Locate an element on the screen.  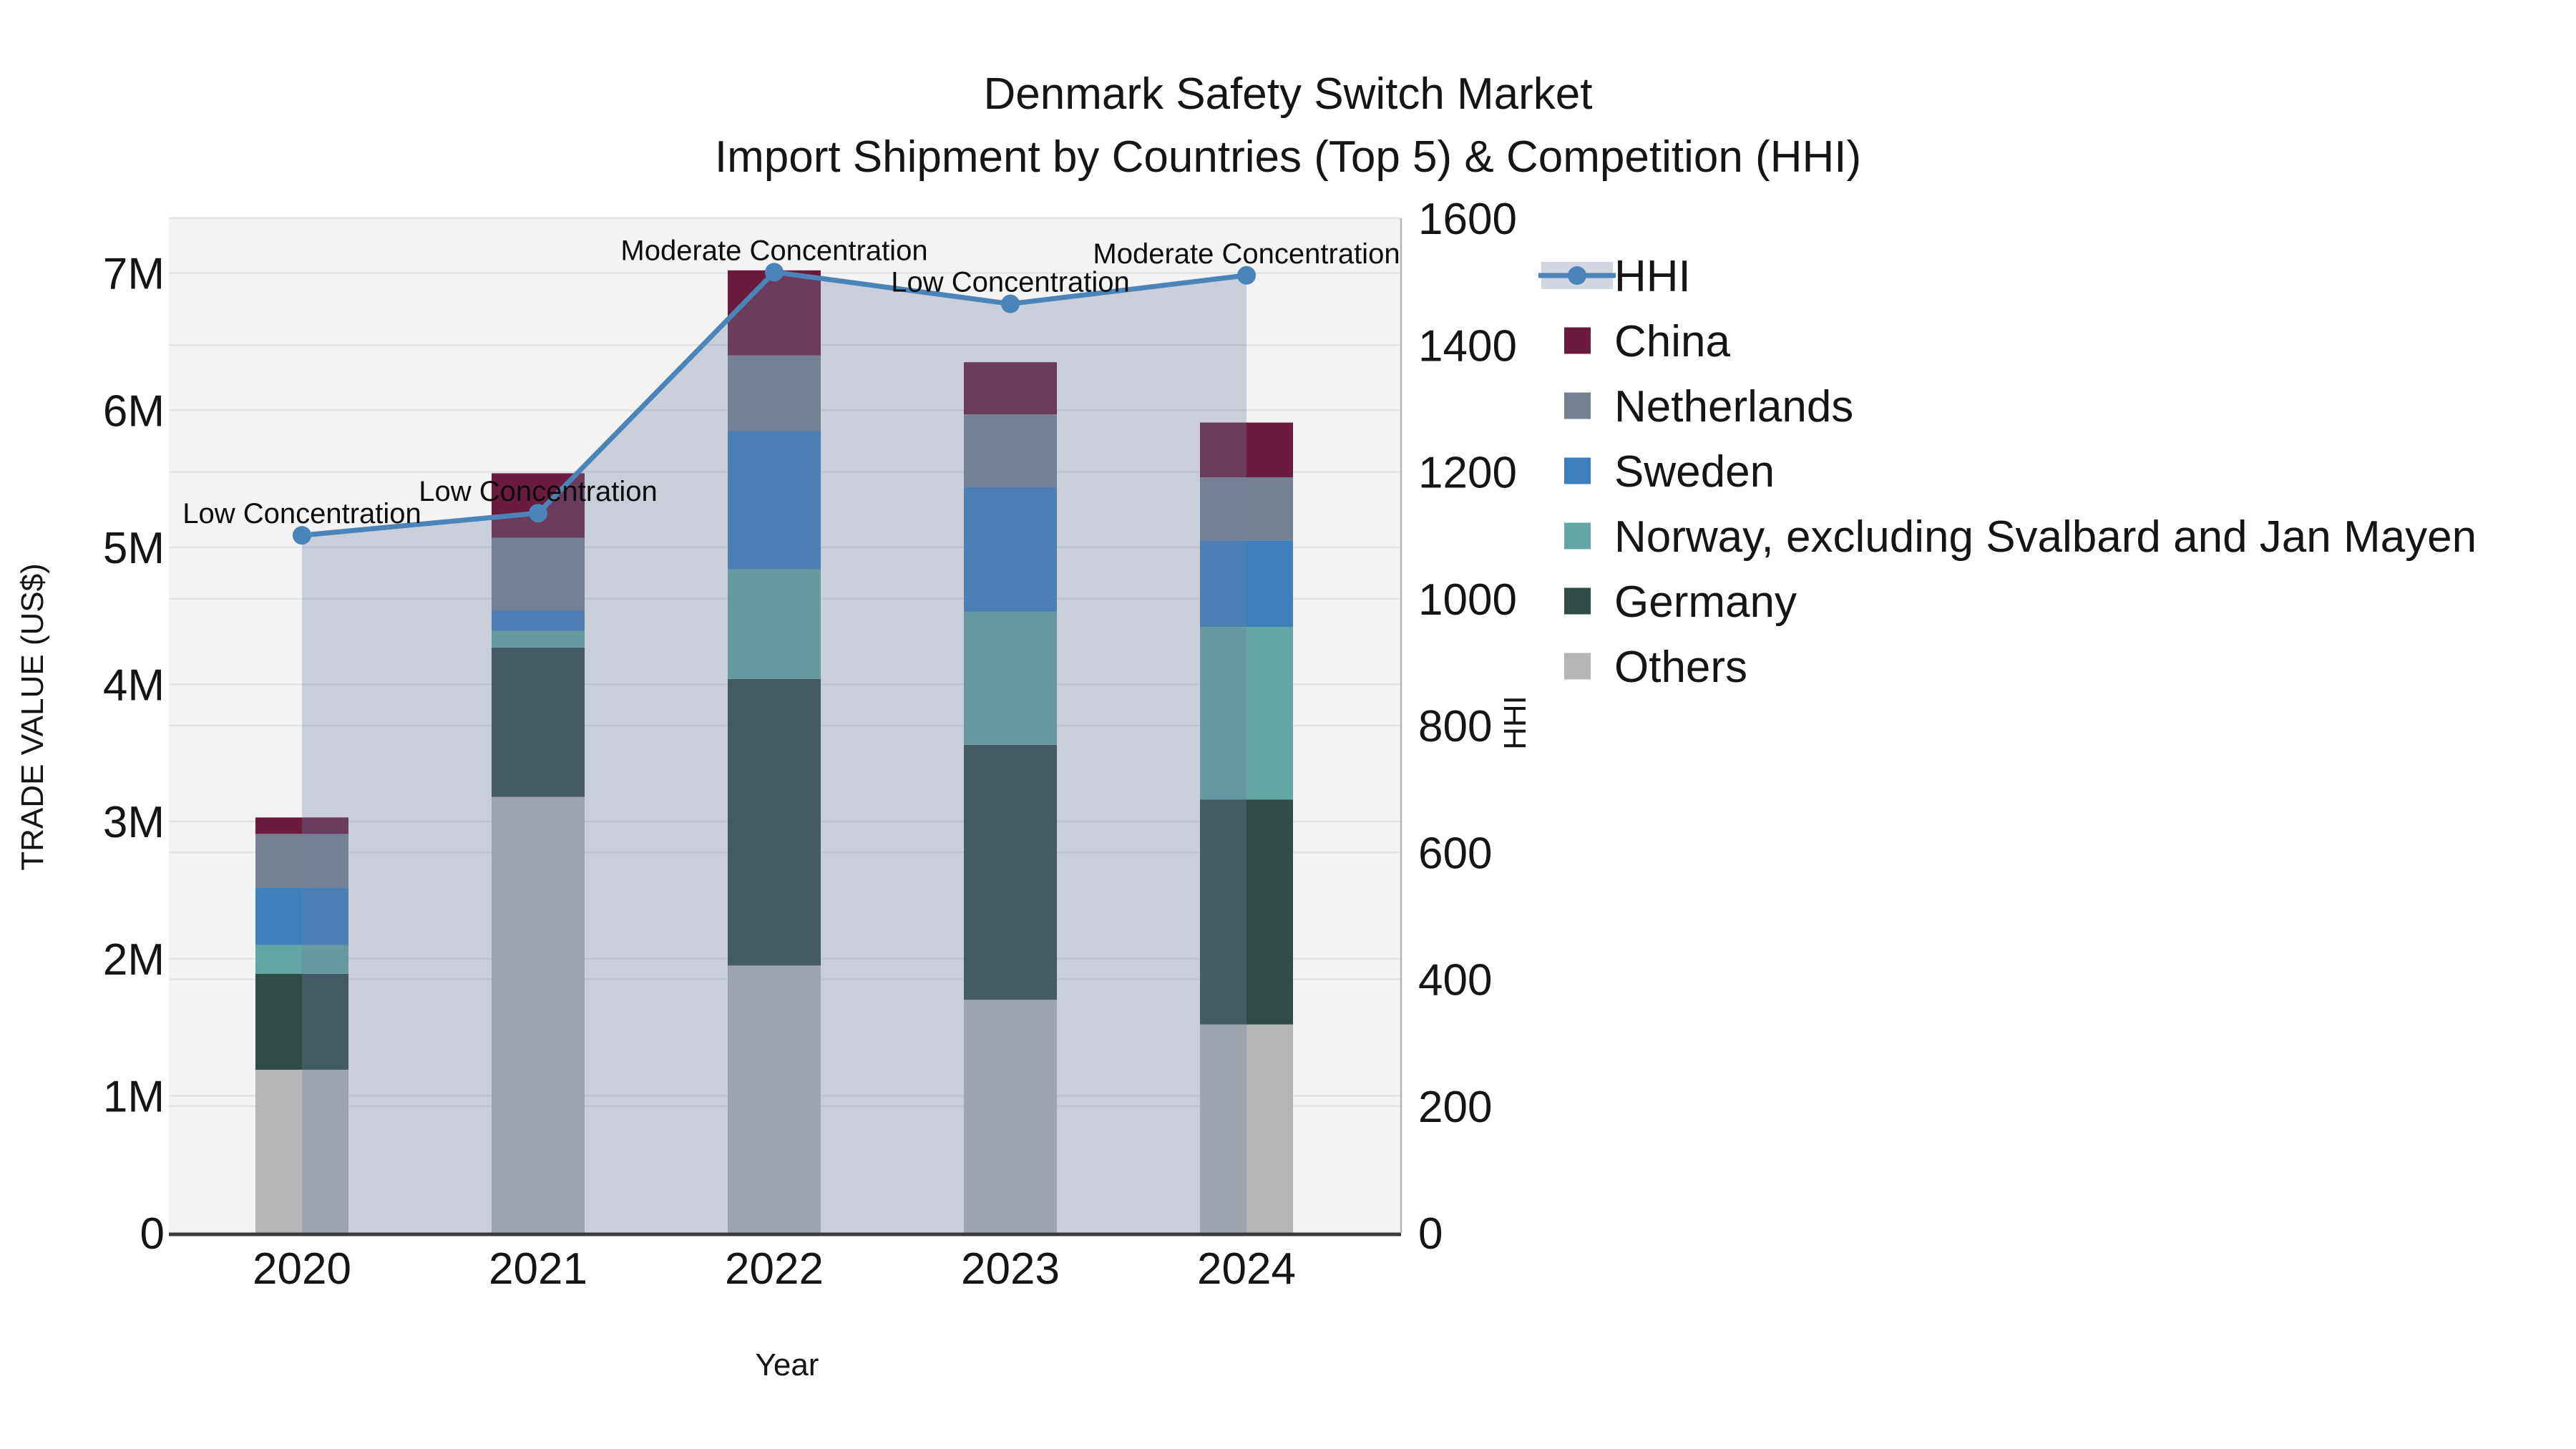
y-left-tick-6M: 6M is located at coordinates (134, 411).